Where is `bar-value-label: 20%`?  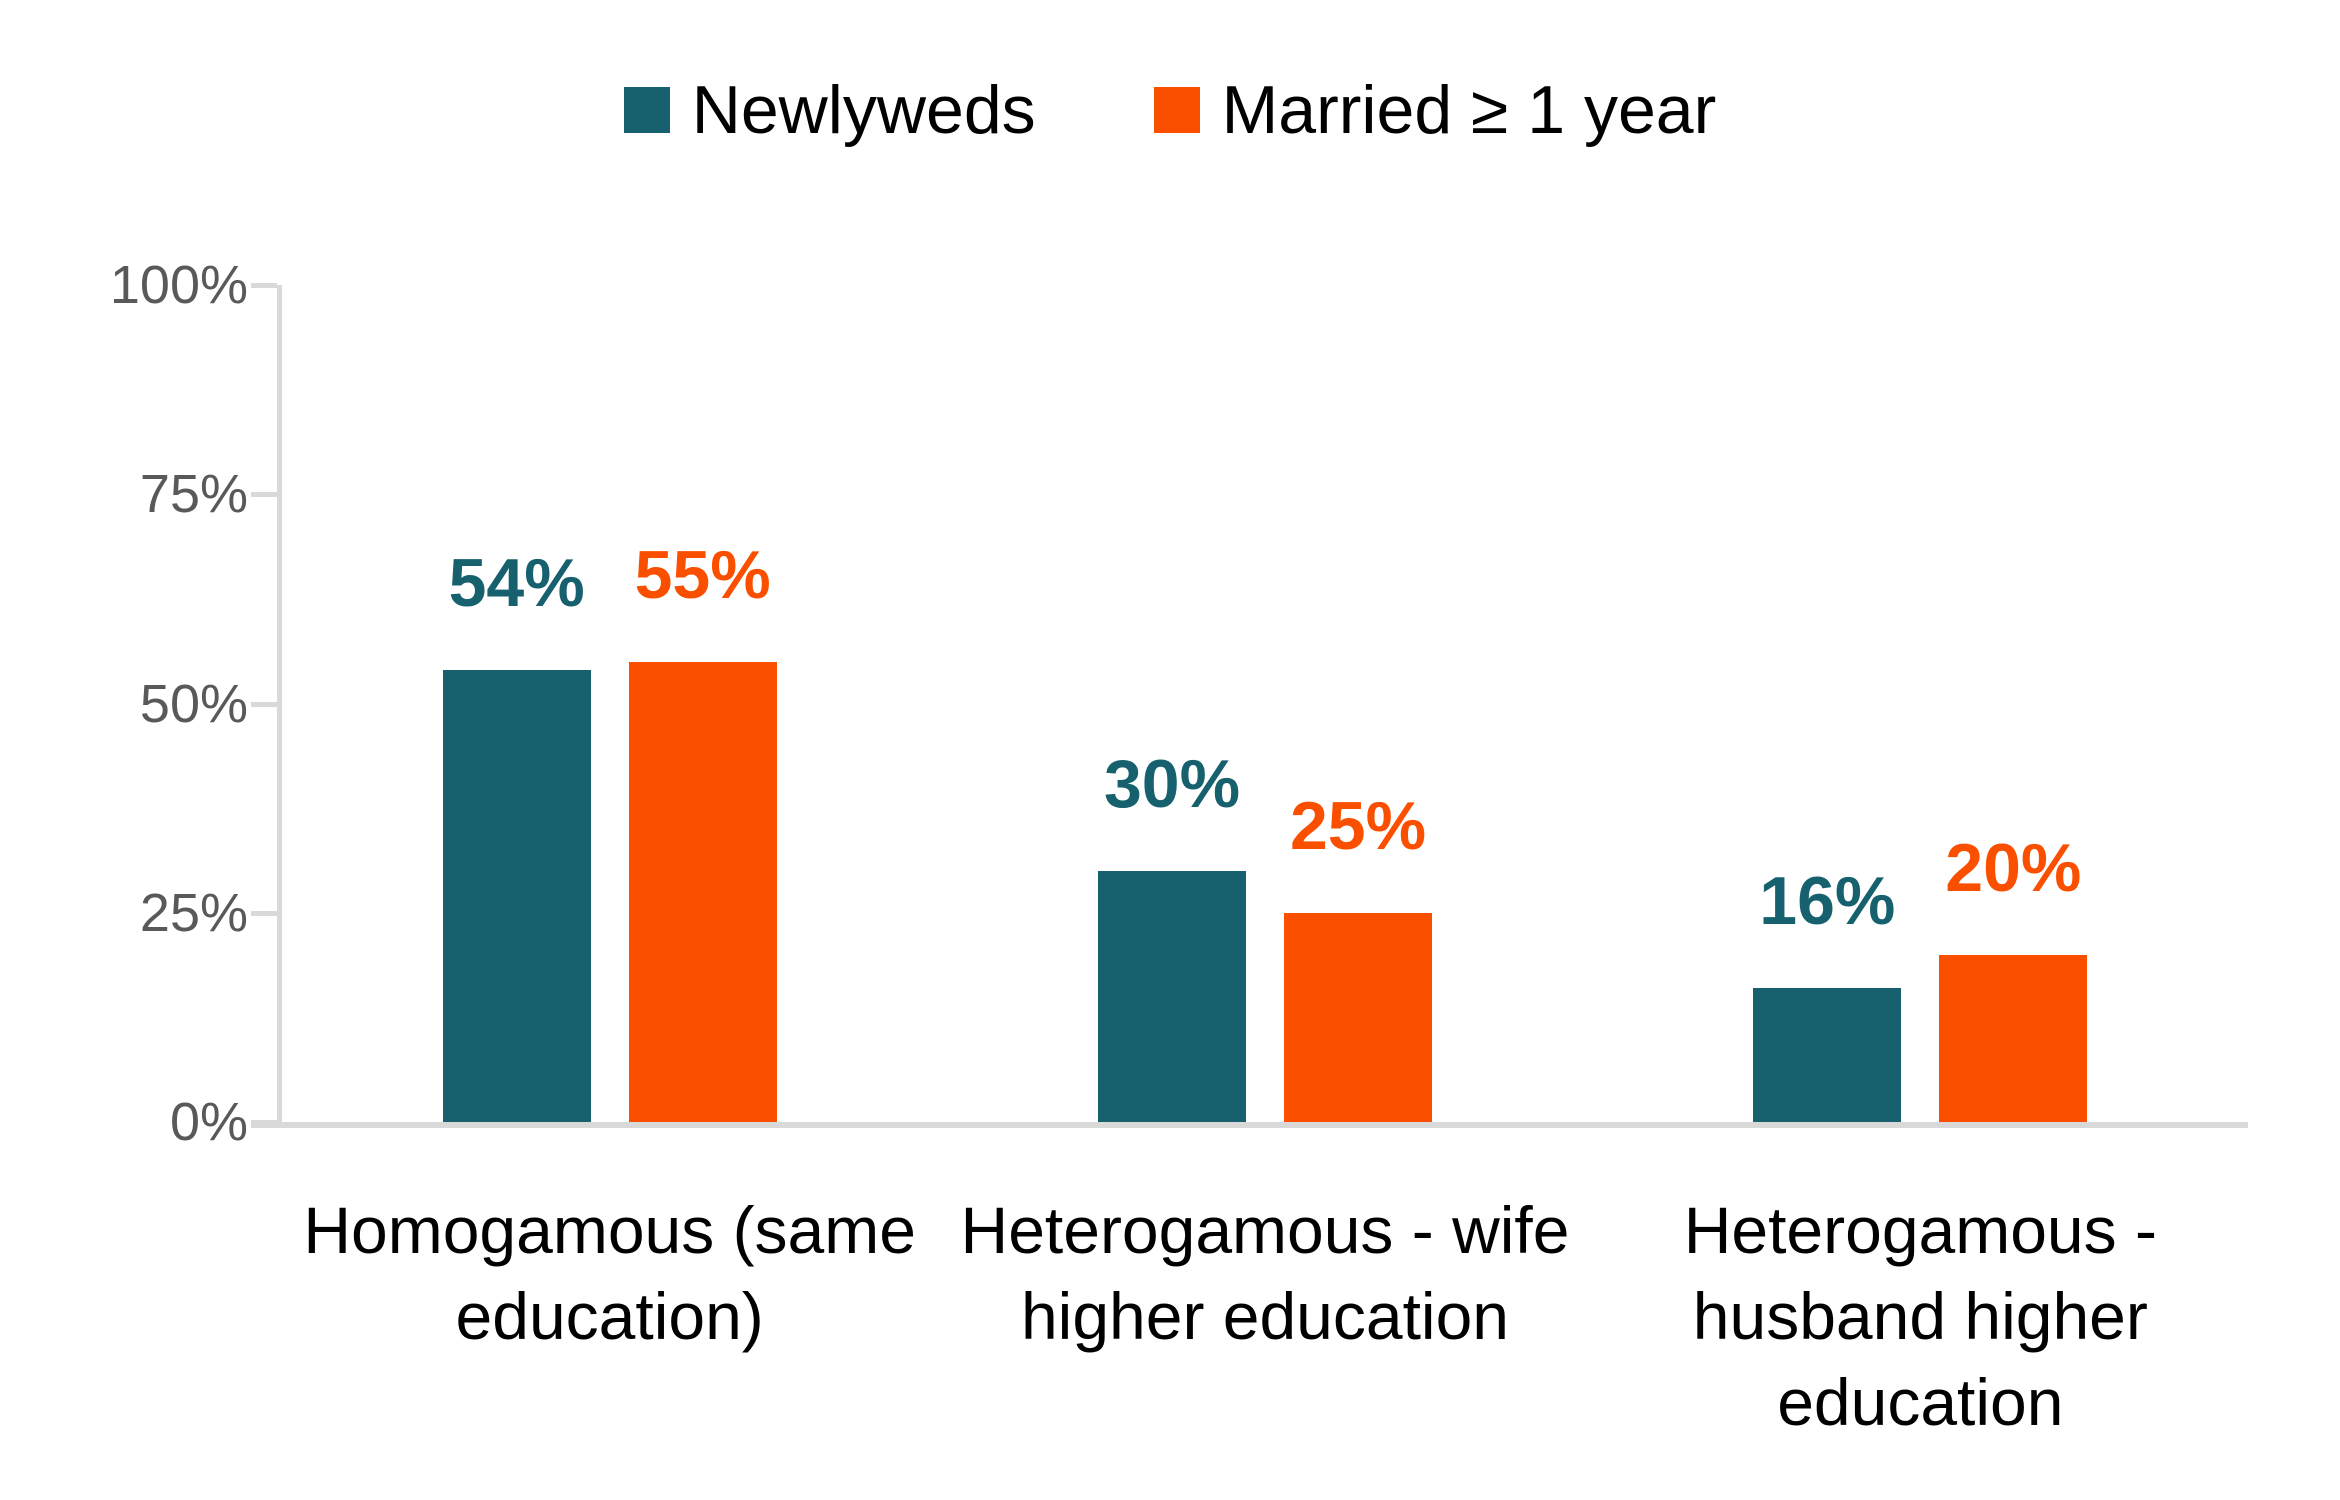 bar-value-label: 20% is located at coordinates (2013, 868).